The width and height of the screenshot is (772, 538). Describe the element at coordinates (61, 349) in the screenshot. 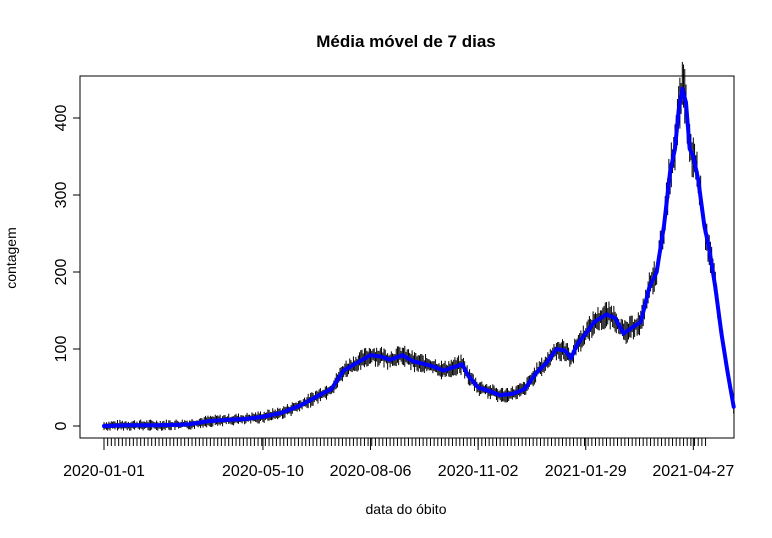

I see `y-tick-label: 100` at that location.